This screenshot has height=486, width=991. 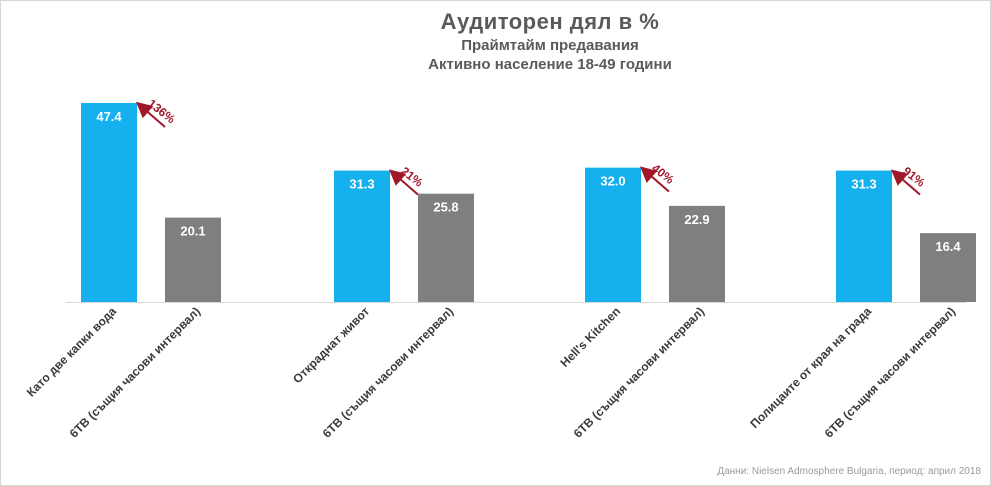 What do you see at coordinates (71, 351) in the screenshot?
I see `category-label: Като две капки вода` at bounding box center [71, 351].